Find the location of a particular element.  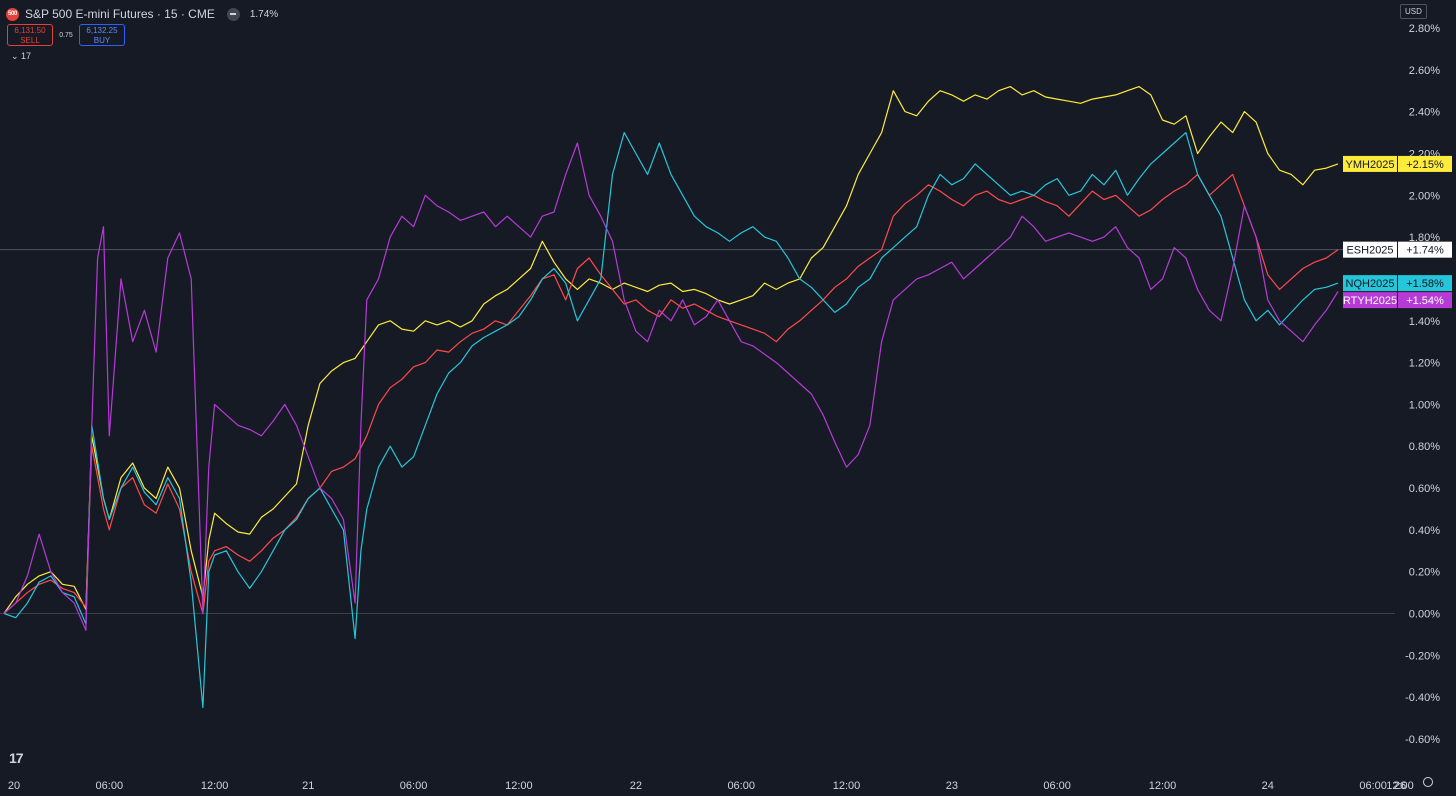

settings-icon is located at coordinates (1428, 782).